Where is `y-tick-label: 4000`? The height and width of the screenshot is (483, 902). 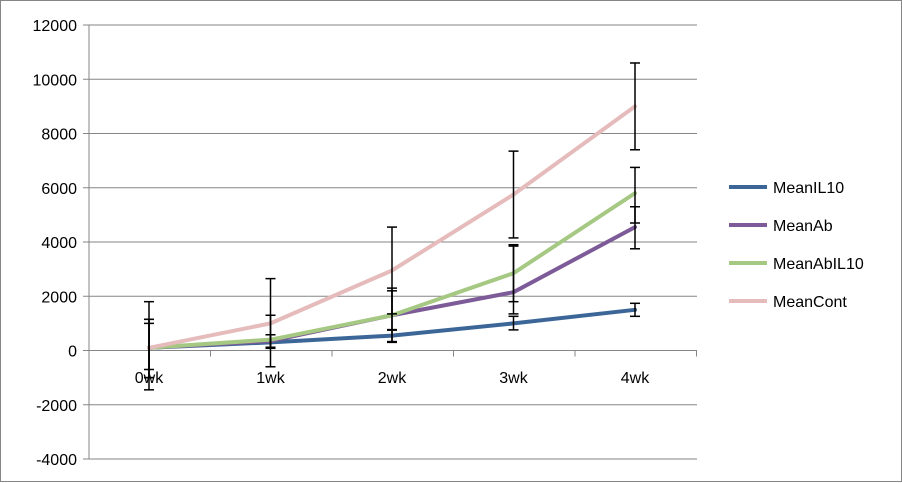
y-tick-label: 4000 is located at coordinates (59, 243).